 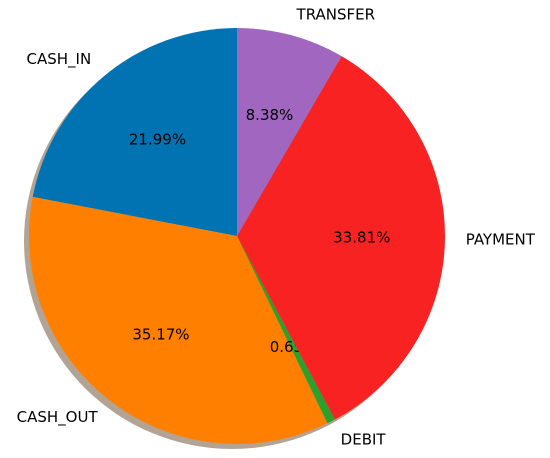 What do you see at coordinates (160, 334) in the screenshot?
I see `value-label: 35.17%` at bounding box center [160, 334].